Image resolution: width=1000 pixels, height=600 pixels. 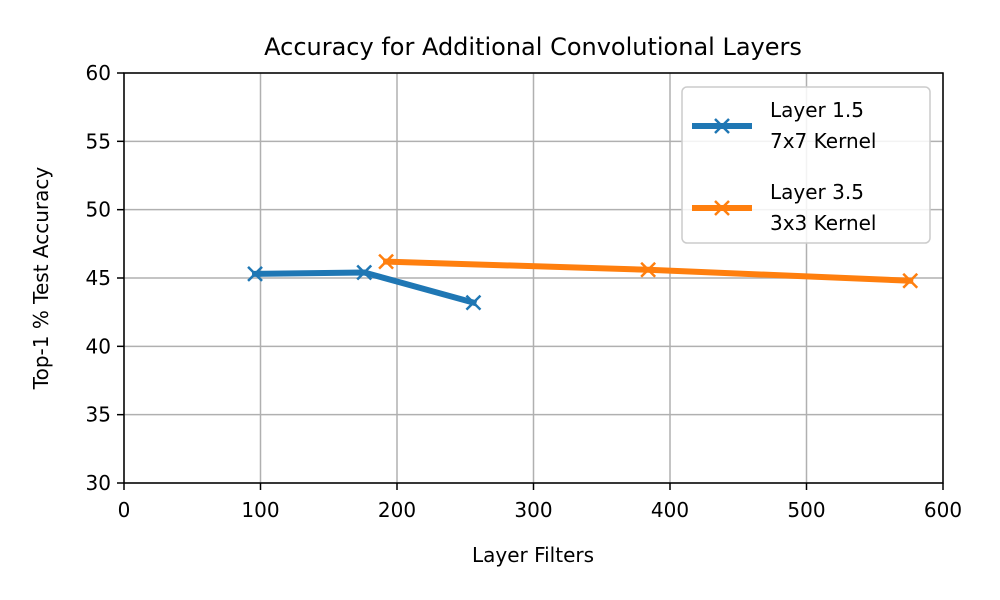 I want to click on x-tick-label: 600, so click(x=943, y=510).